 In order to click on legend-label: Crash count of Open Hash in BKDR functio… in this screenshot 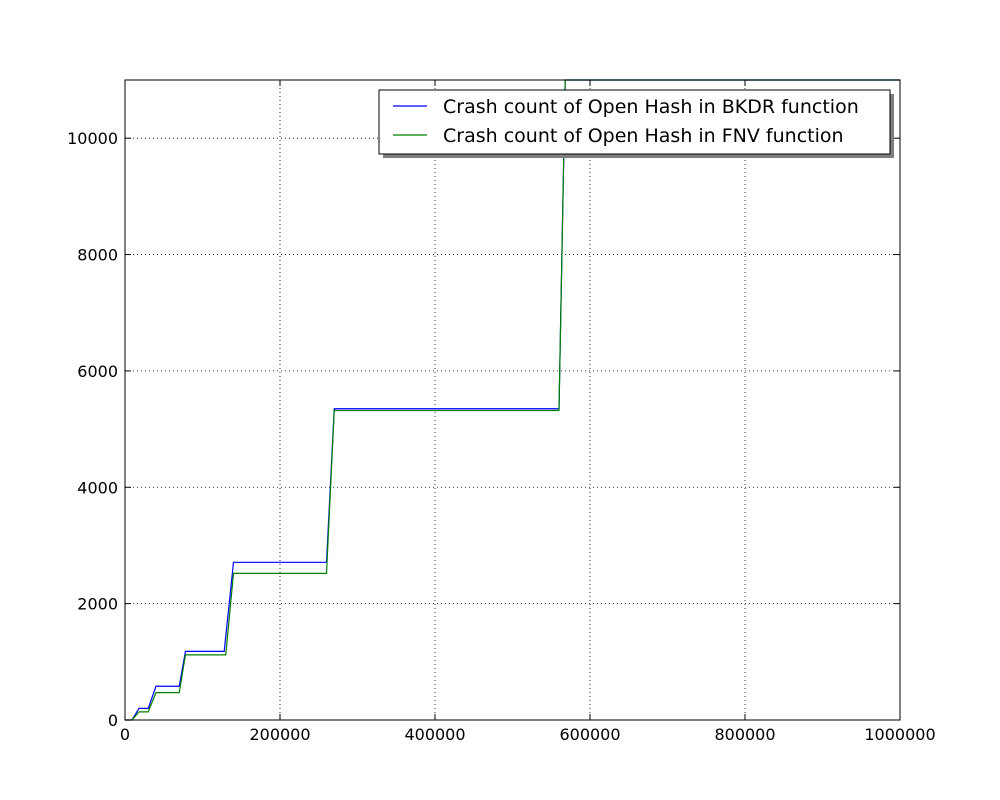, I will do `click(651, 107)`.